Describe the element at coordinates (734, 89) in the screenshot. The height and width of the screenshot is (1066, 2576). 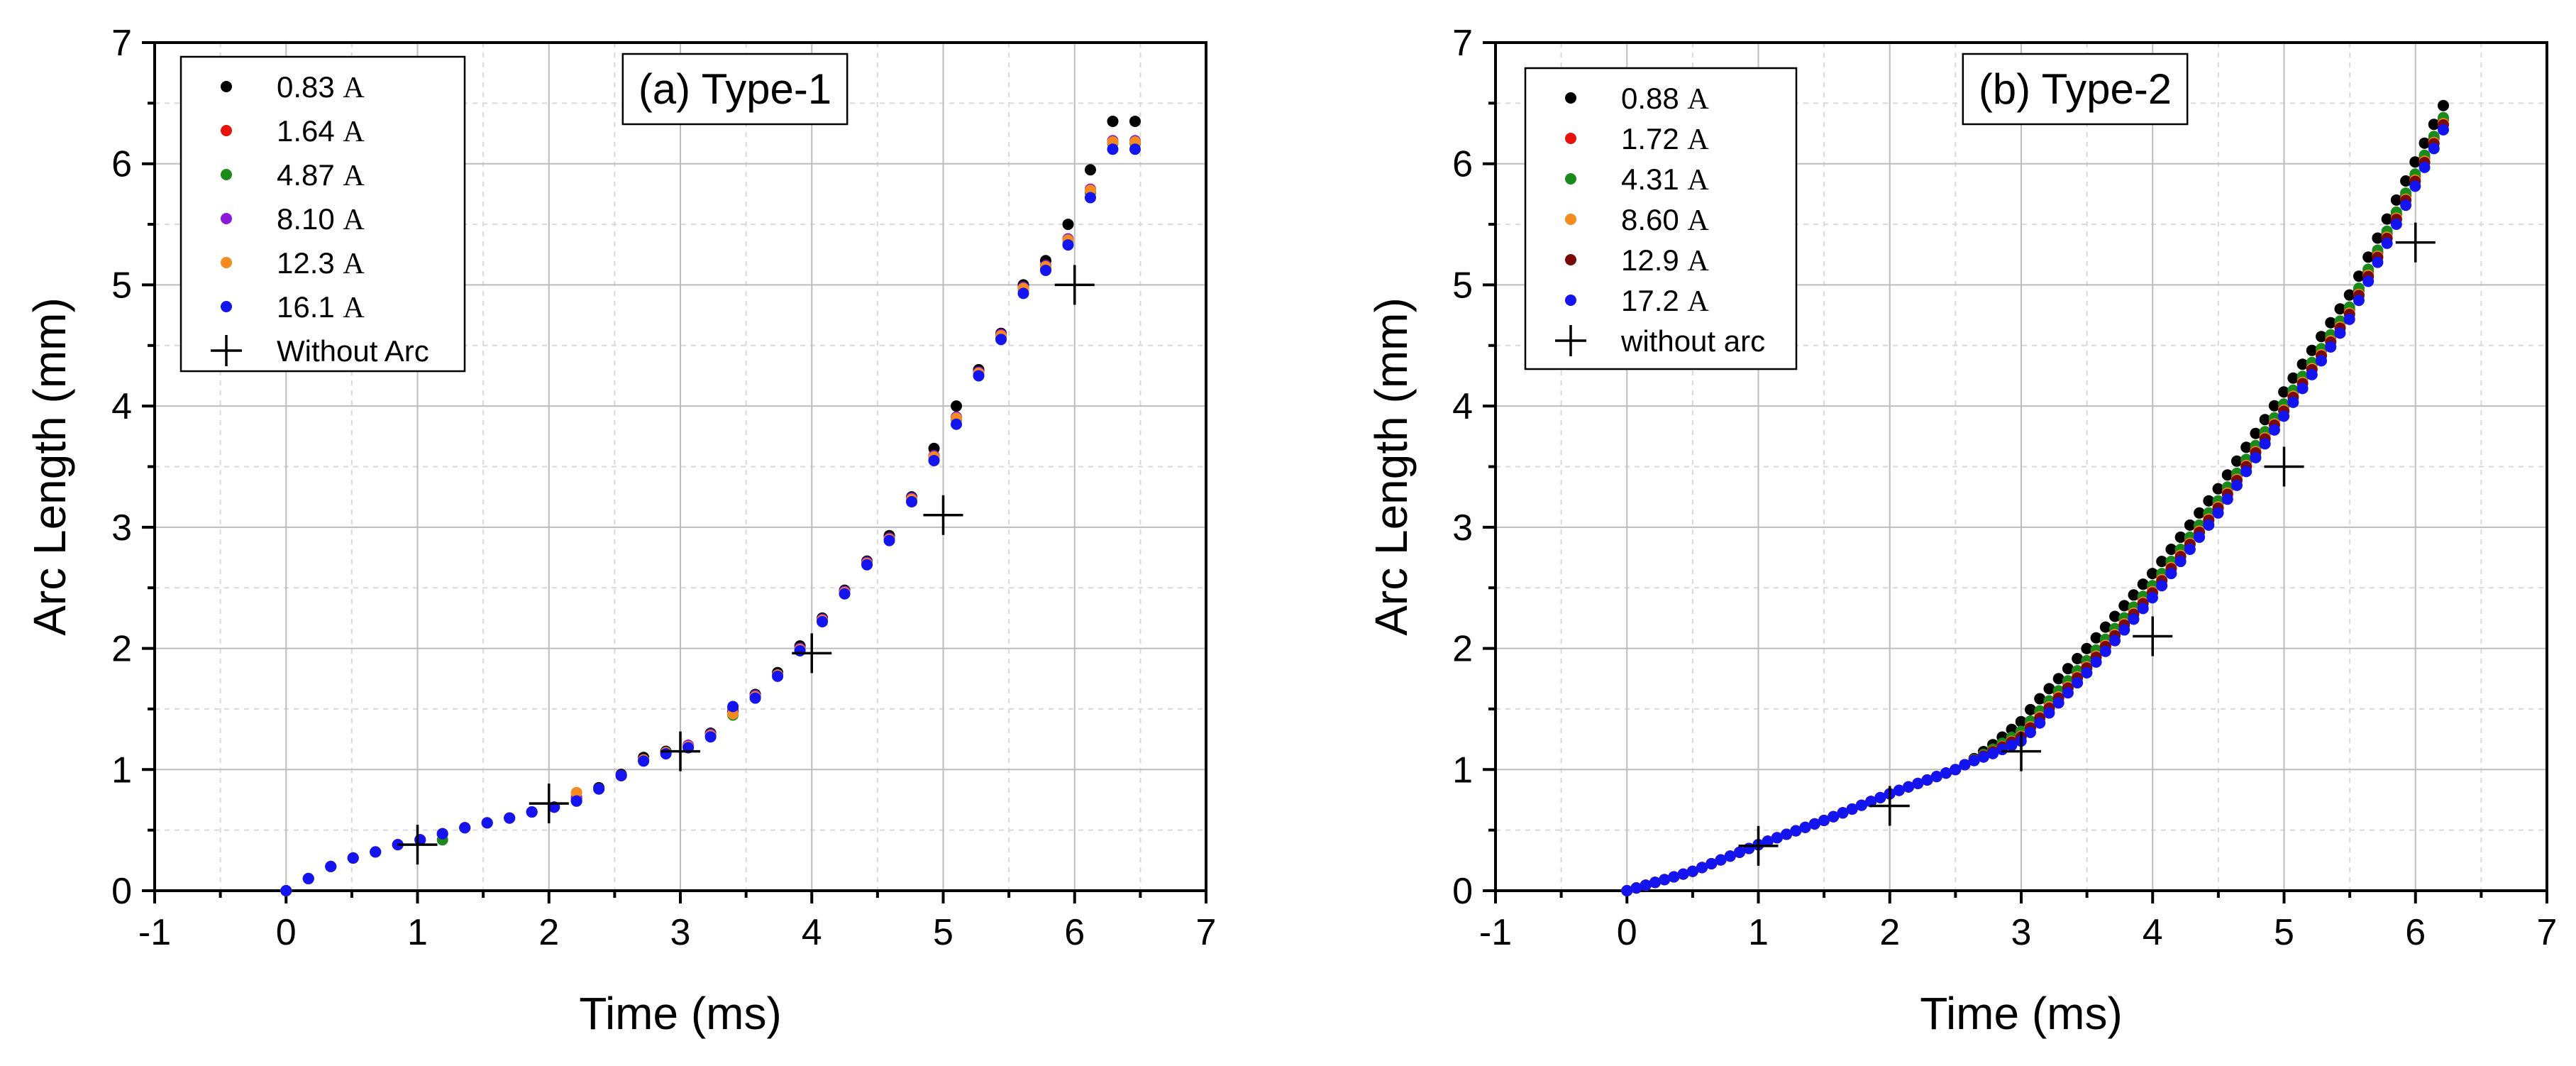
I see `panel-title-box` at that location.